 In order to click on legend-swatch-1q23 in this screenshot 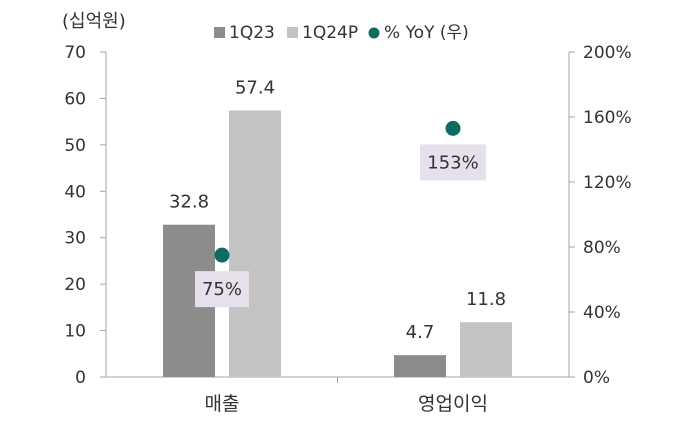, I will do `click(219, 32)`.